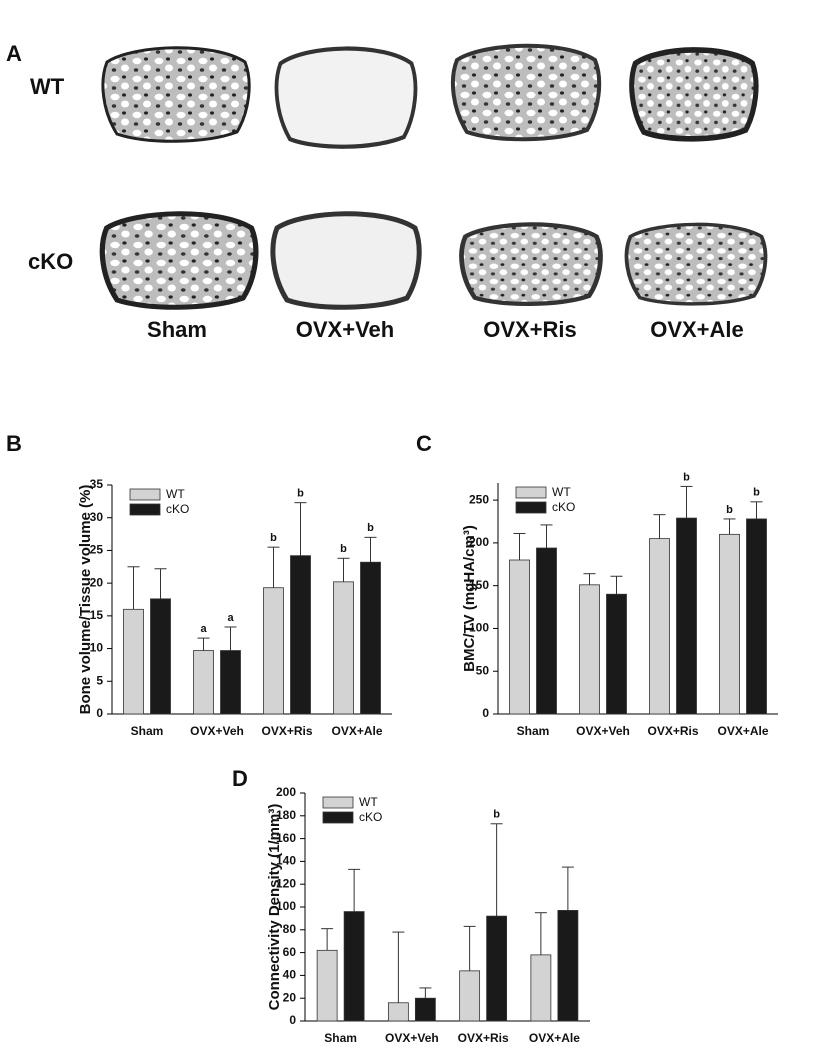  I want to click on y-tick-label: 30, so click(97, 517).